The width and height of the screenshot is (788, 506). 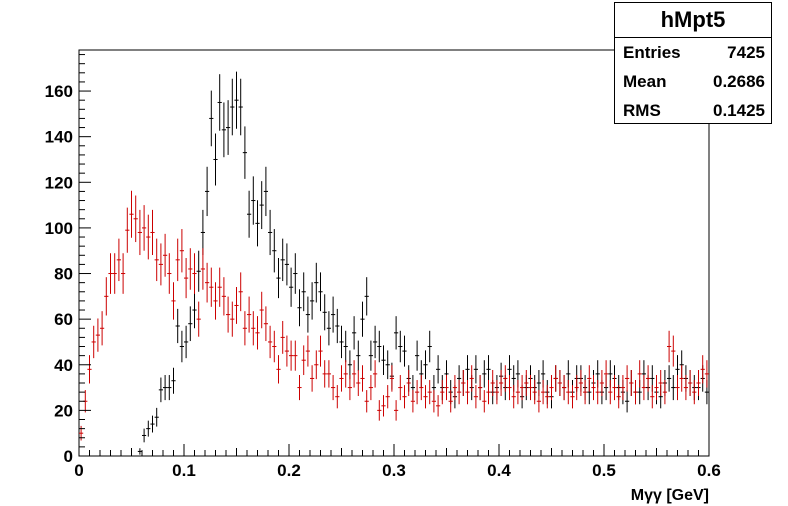 I want to click on stats-value: 0.2686, so click(x=739, y=81).